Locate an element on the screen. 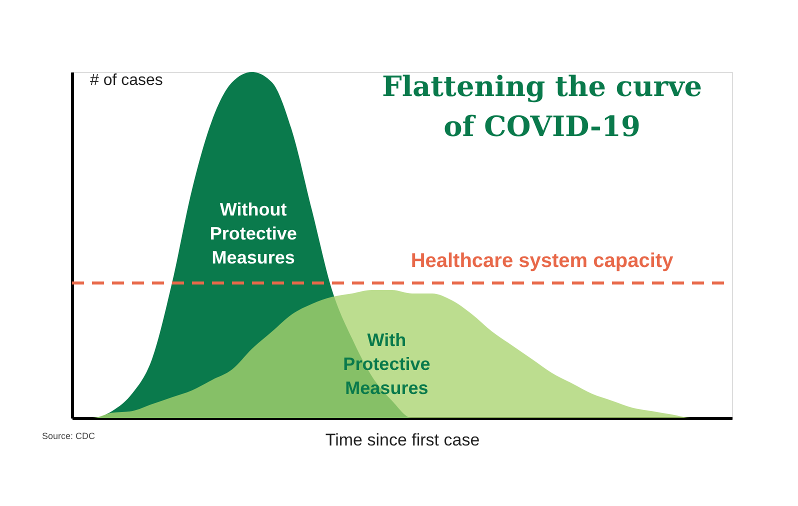  y-axis-title: # of cases is located at coordinates (126, 80).